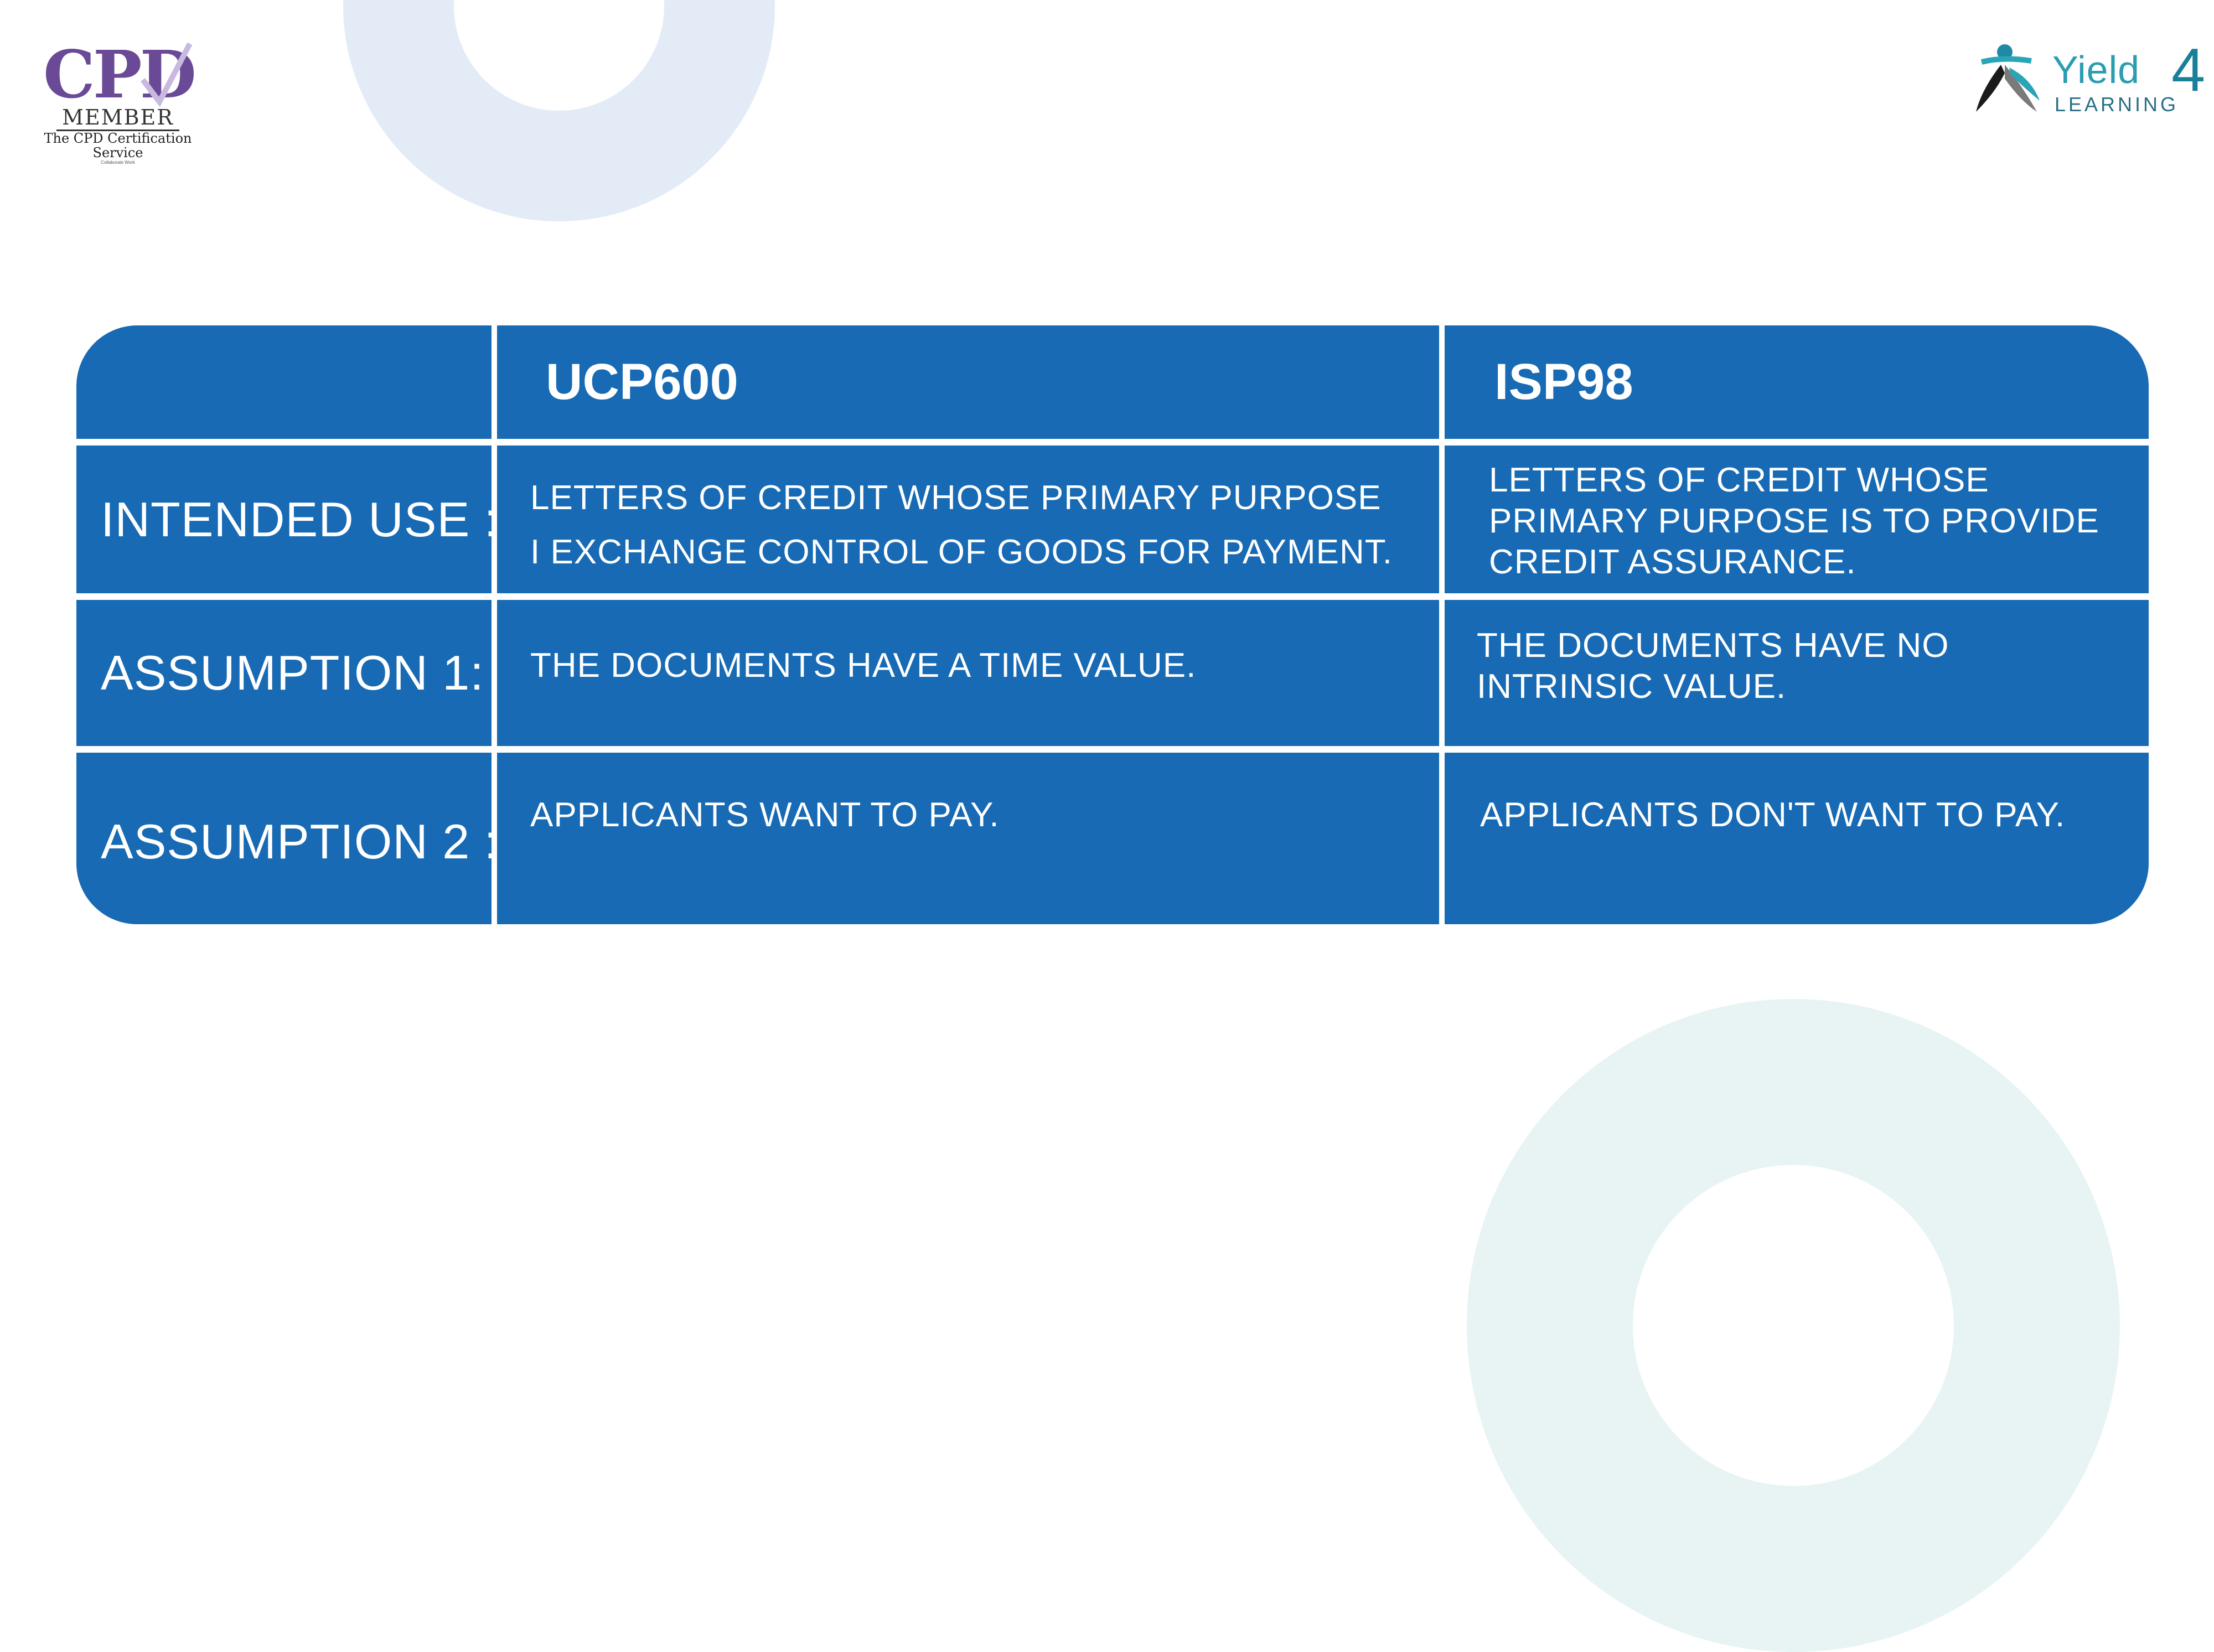 This screenshot has width=2214, height=1652. I want to click on yield4-wordmark: Yield 4, so click(2128, 70).